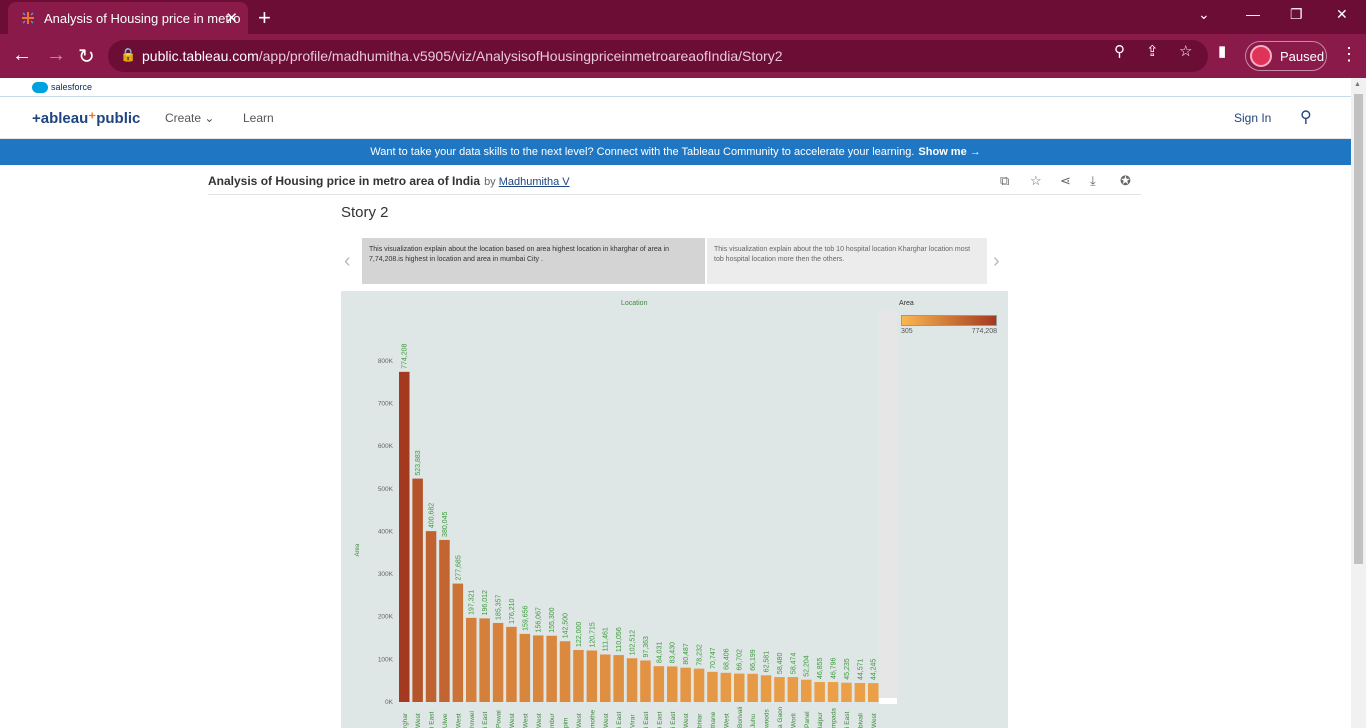 The height and width of the screenshot is (728, 1366). Describe the element at coordinates (258, 118) in the screenshot. I see `nav-learn: Learn` at that location.